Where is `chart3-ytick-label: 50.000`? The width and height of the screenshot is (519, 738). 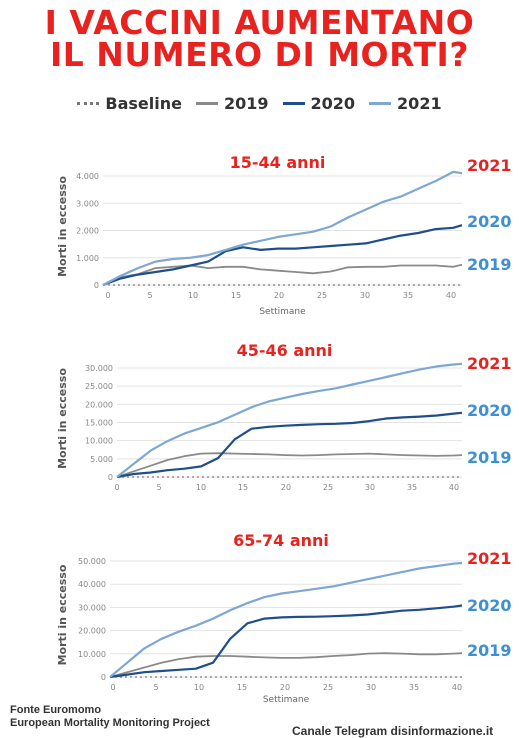 chart3-ytick-label: 50.000 is located at coordinates (92, 561).